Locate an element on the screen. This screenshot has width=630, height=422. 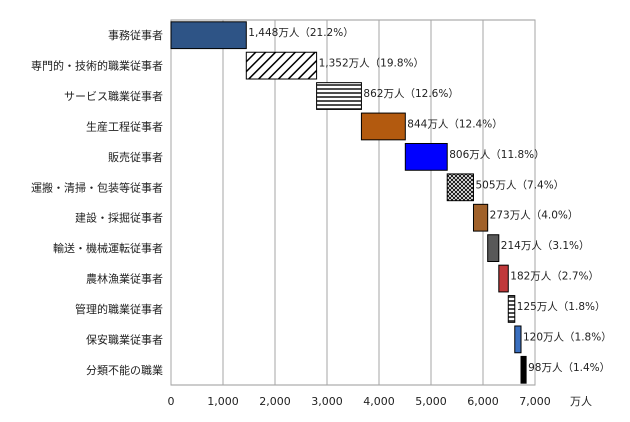
data-label: 214万人（3.1%） is located at coordinates (545, 246).